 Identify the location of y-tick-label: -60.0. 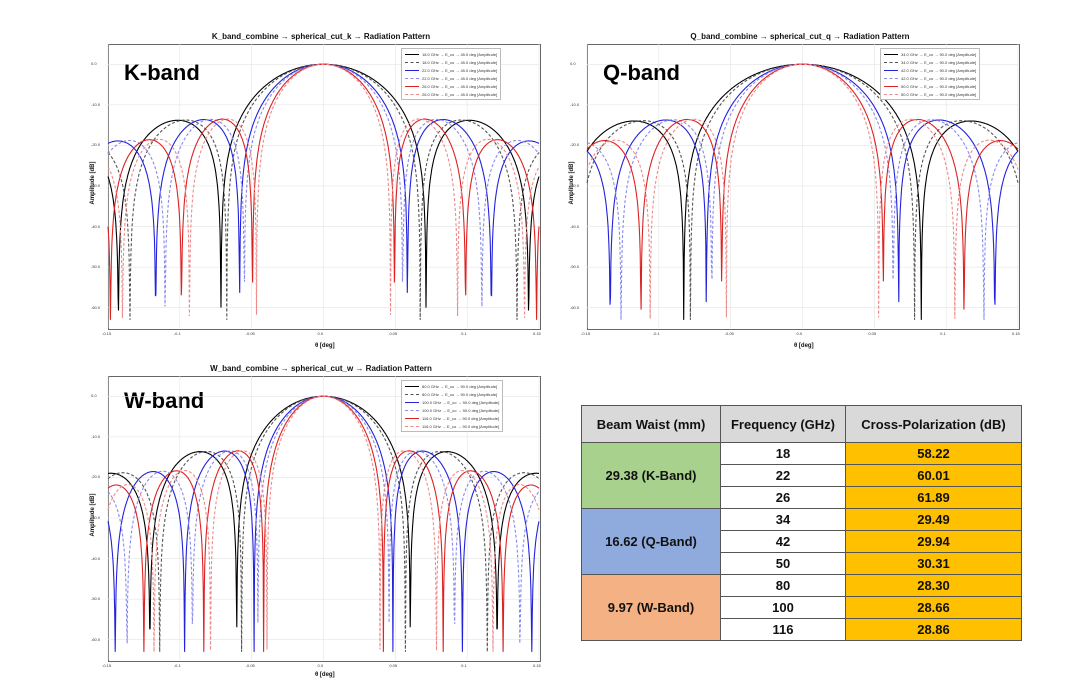
(96, 639).